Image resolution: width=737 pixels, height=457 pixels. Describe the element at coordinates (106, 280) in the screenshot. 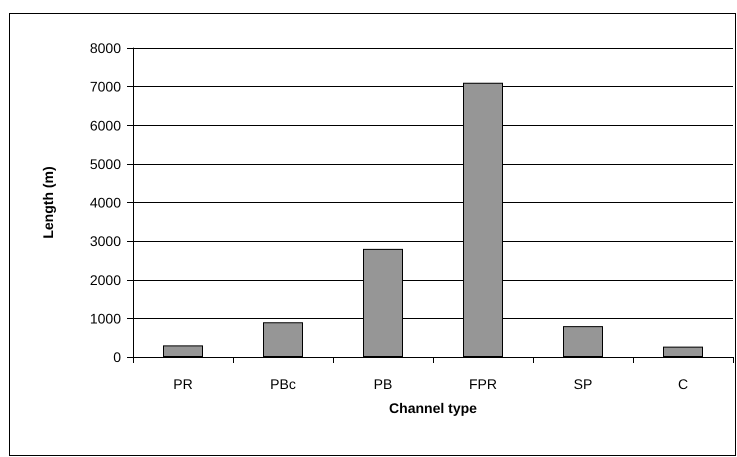

I see `y-tick-label: 2000` at that location.